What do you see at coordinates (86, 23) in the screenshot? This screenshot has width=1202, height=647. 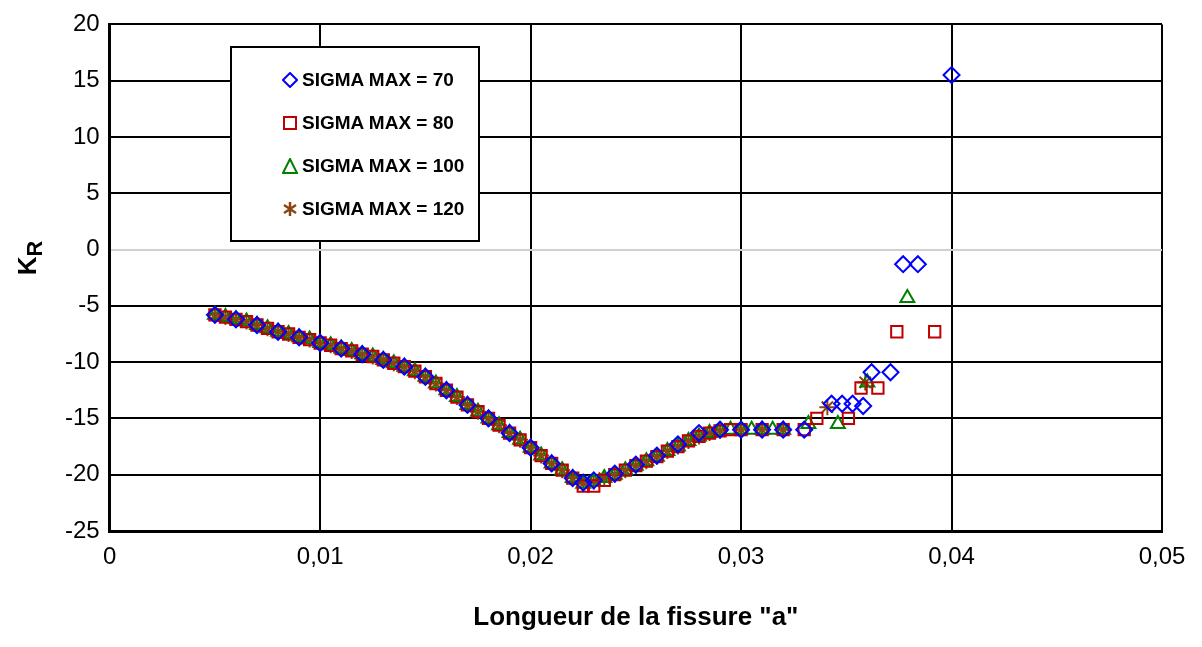 I see `y-tick-label: 20` at bounding box center [86, 23].